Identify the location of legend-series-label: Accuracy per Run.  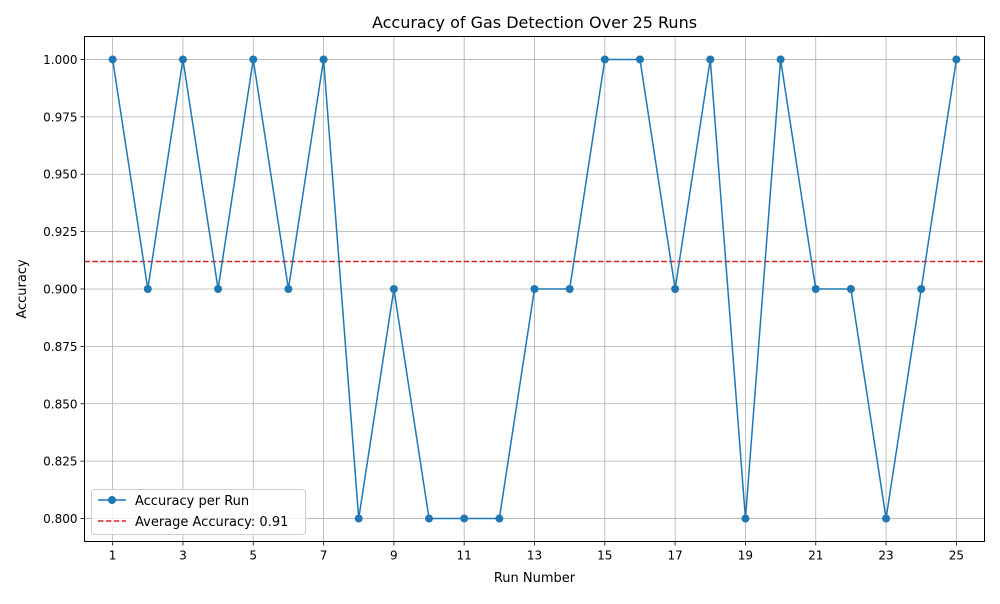
(192, 501).